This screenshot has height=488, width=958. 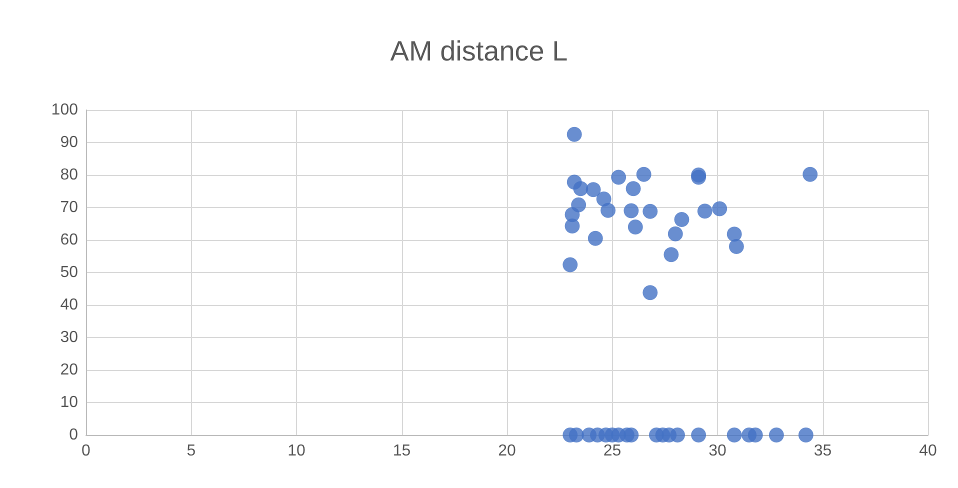 What do you see at coordinates (69, 142) in the screenshot?
I see `y-tick-label: 90` at bounding box center [69, 142].